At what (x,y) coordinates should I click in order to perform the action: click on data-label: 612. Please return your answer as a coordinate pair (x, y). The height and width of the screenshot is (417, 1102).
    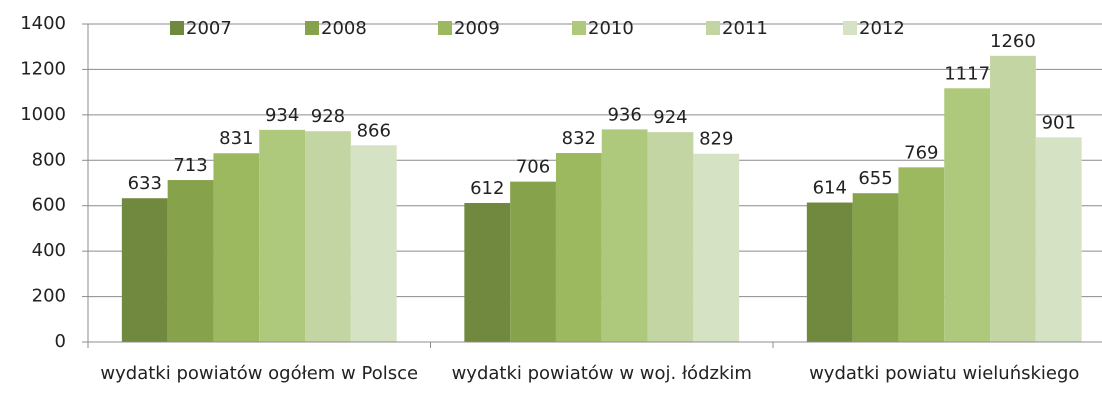
    Looking at the image, I should click on (487, 188).